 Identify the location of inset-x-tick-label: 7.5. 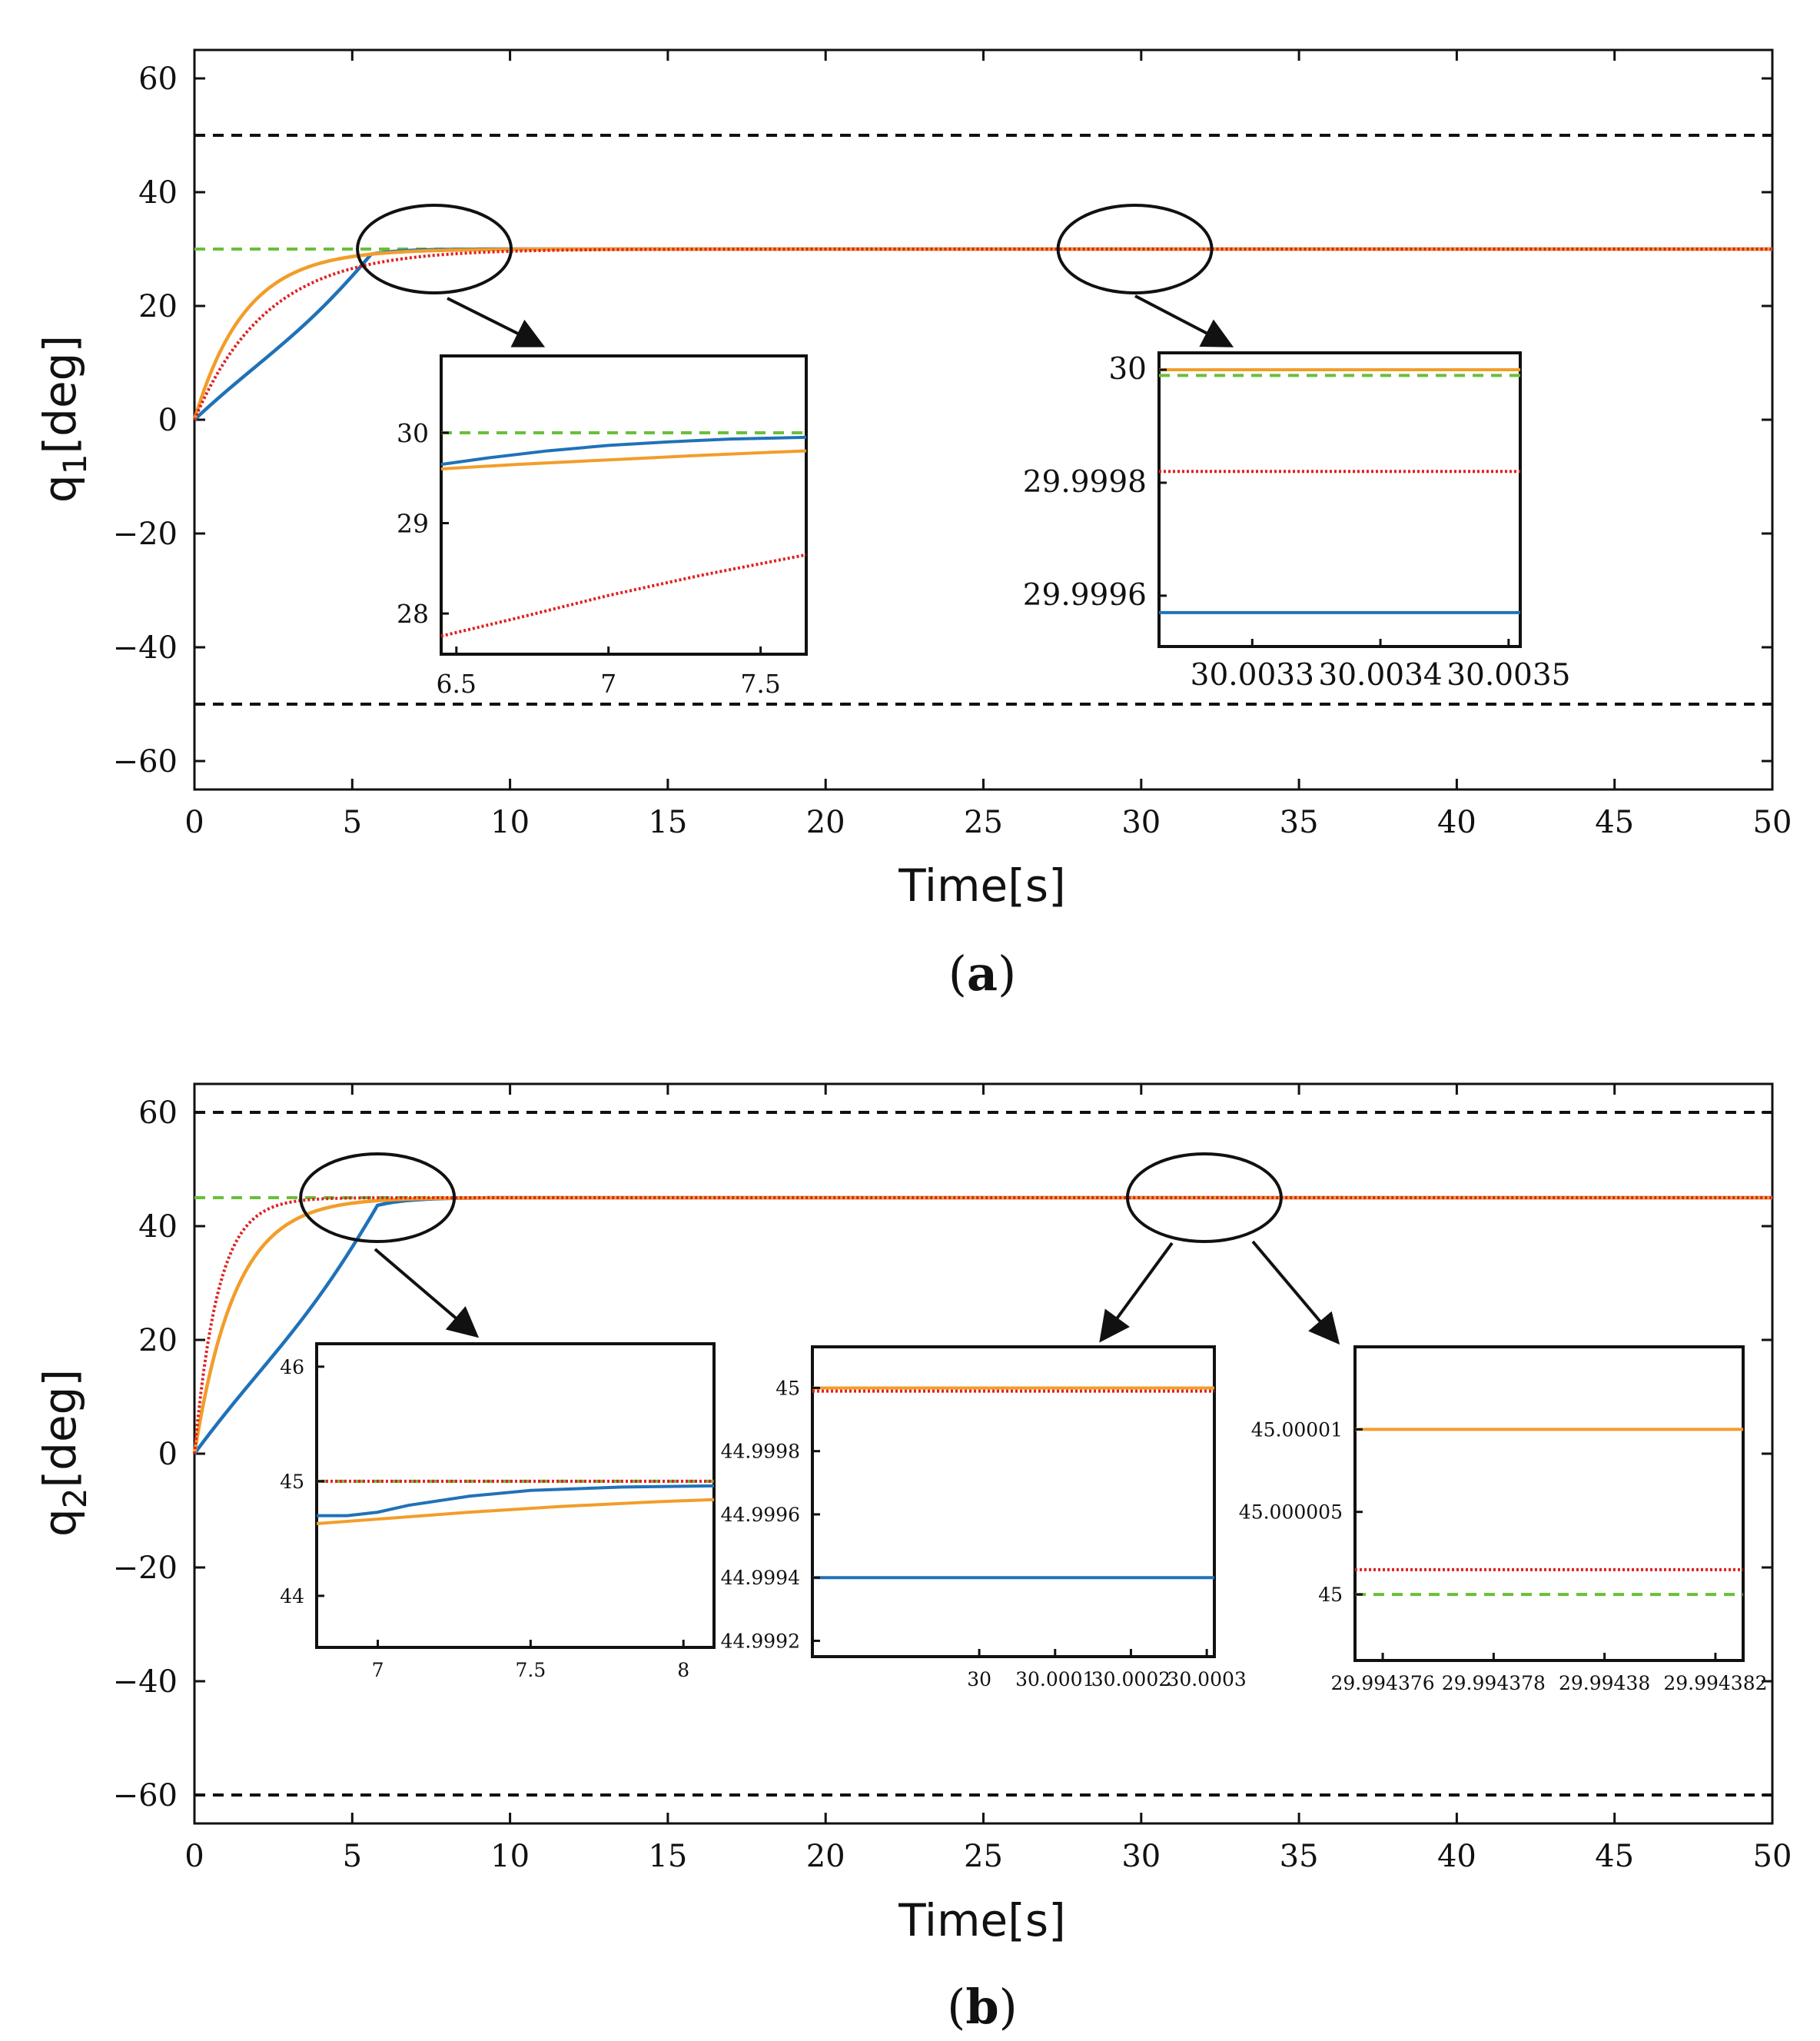
(531, 1670).